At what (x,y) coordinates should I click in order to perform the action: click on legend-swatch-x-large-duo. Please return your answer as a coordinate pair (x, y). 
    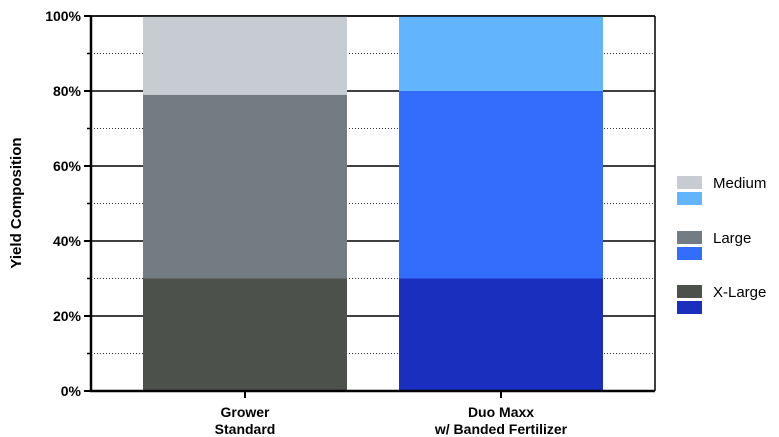
    Looking at the image, I should click on (689, 307).